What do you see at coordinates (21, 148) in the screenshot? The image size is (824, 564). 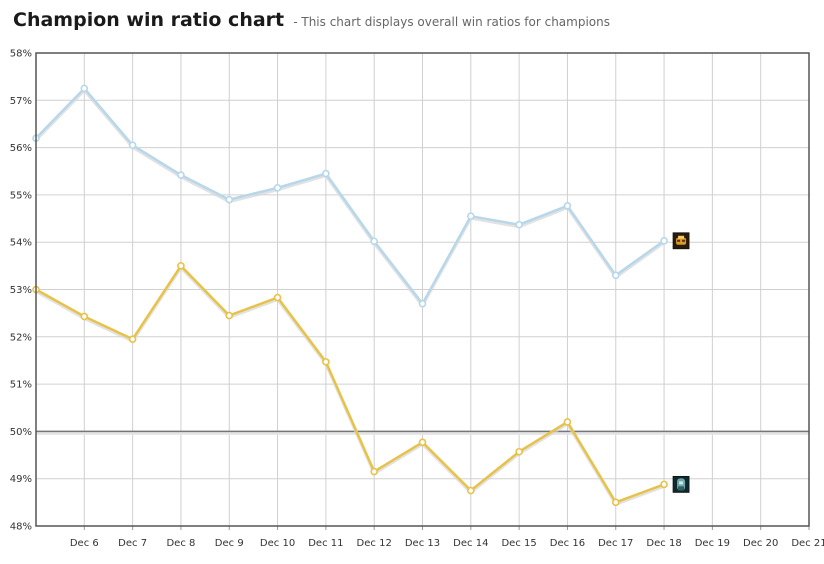 I see `y-tick-label: 56%` at bounding box center [21, 148].